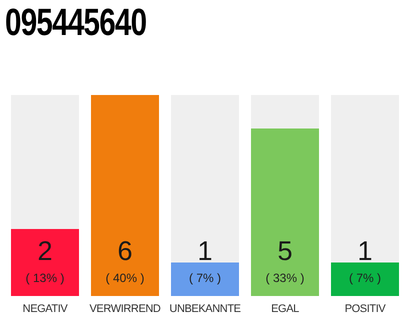  I want to click on data-label: 5, so click(285, 251).